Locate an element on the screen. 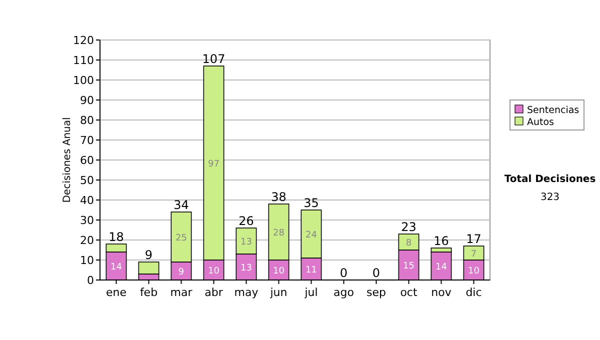 This screenshot has width=600, height=340. x-tick-label: nov is located at coordinates (441, 292).